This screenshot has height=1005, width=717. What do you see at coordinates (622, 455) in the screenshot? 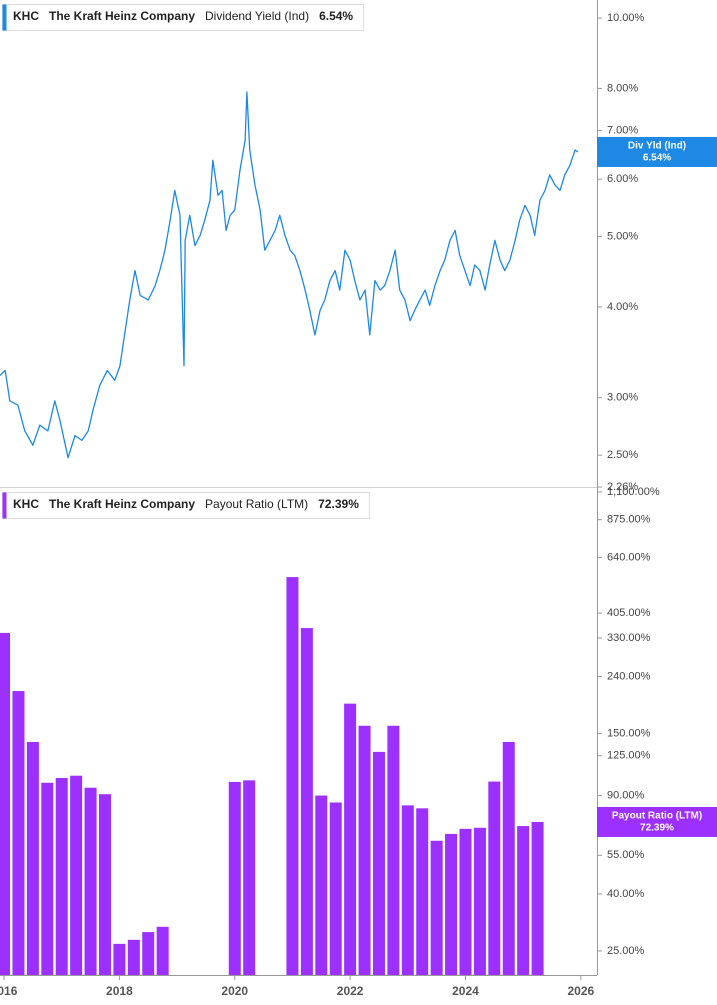
I see `y-tick-label: 2.50%` at bounding box center [622, 455].